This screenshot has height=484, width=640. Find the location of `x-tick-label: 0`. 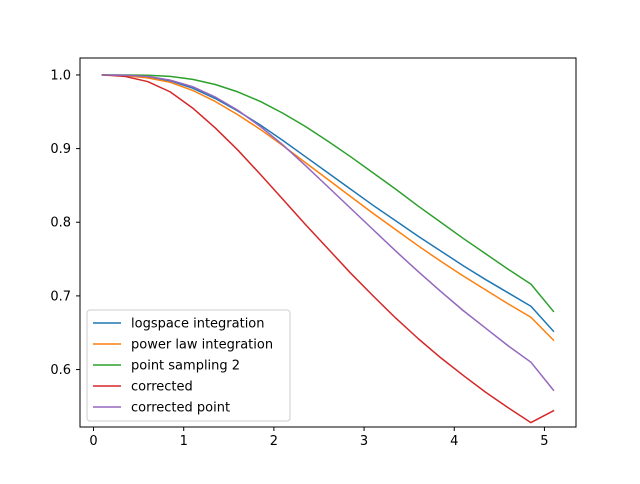

x-tick-label: 0 is located at coordinates (93, 441).